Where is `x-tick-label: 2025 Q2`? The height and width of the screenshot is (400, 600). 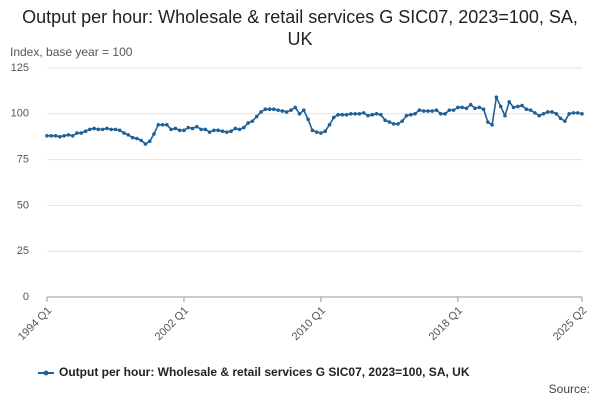
x-tick-label: 2025 Q2 is located at coordinates (570, 324).